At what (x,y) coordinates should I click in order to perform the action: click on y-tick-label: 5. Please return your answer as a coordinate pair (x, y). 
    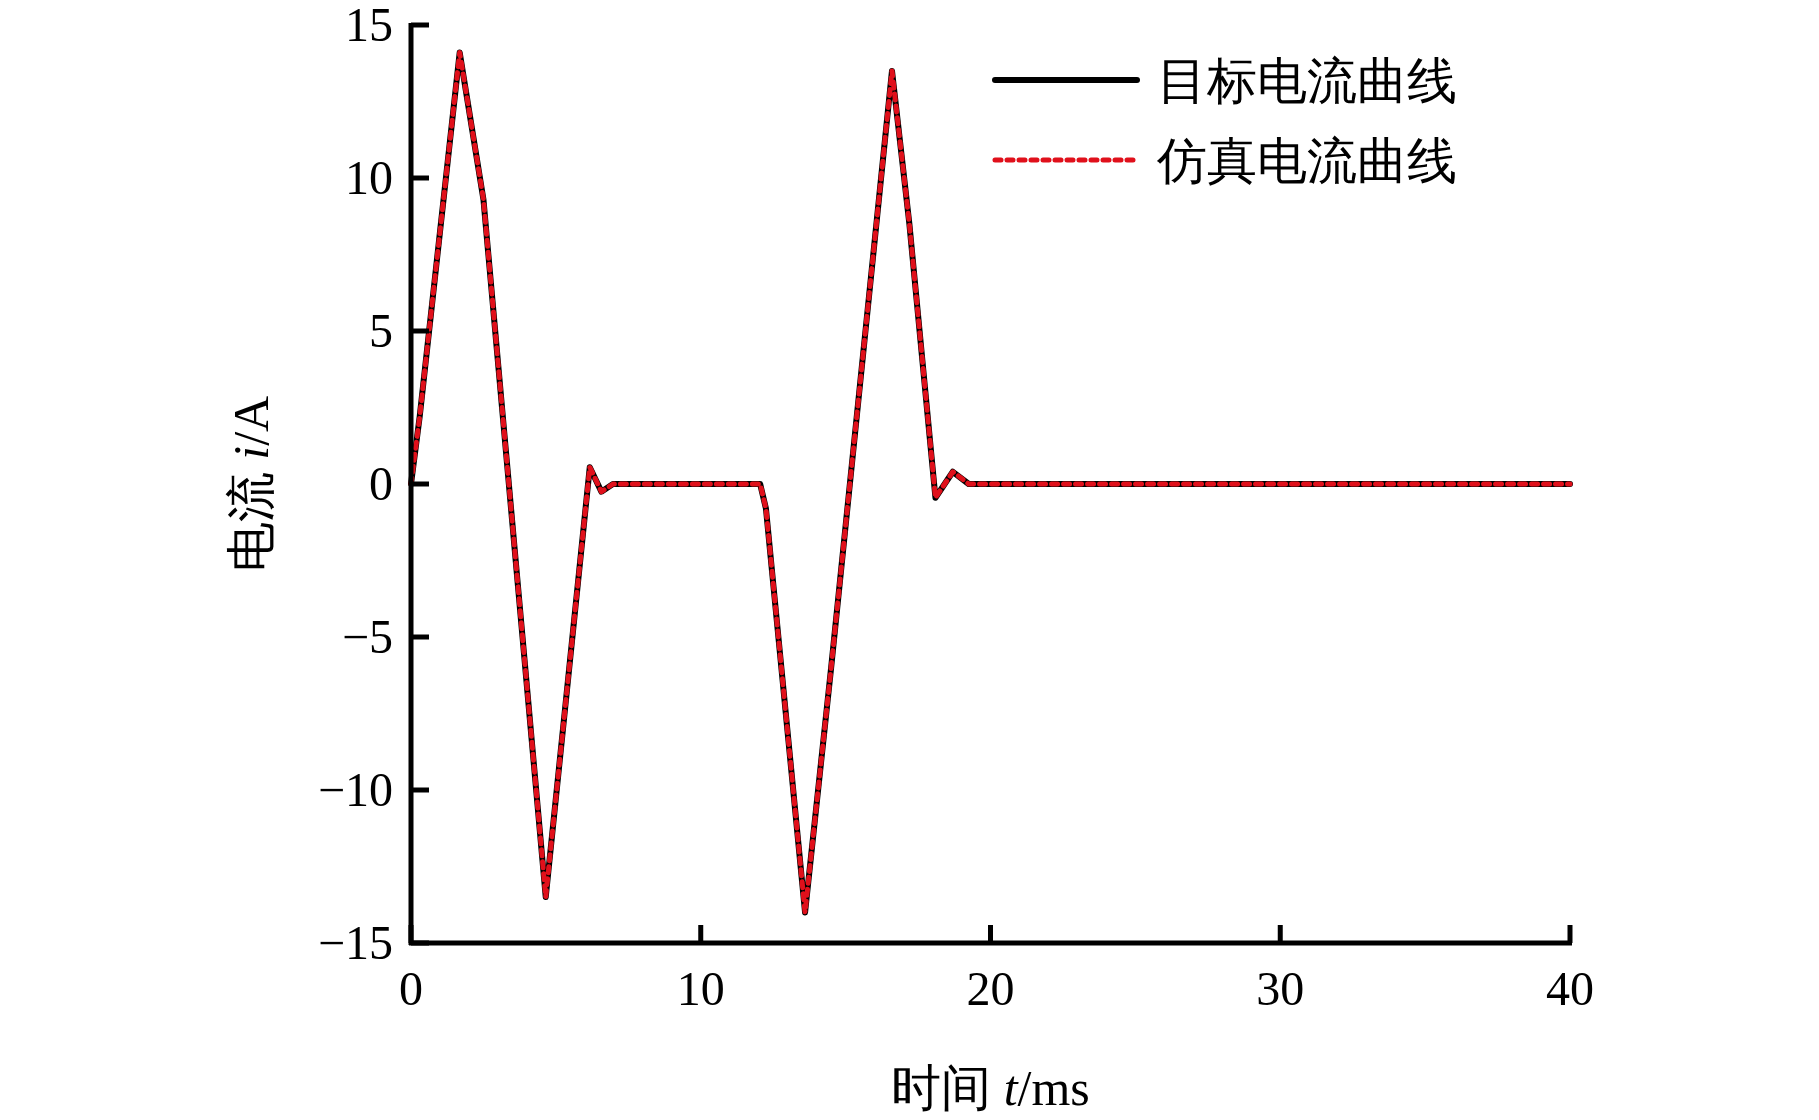
    Looking at the image, I should click on (381, 330).